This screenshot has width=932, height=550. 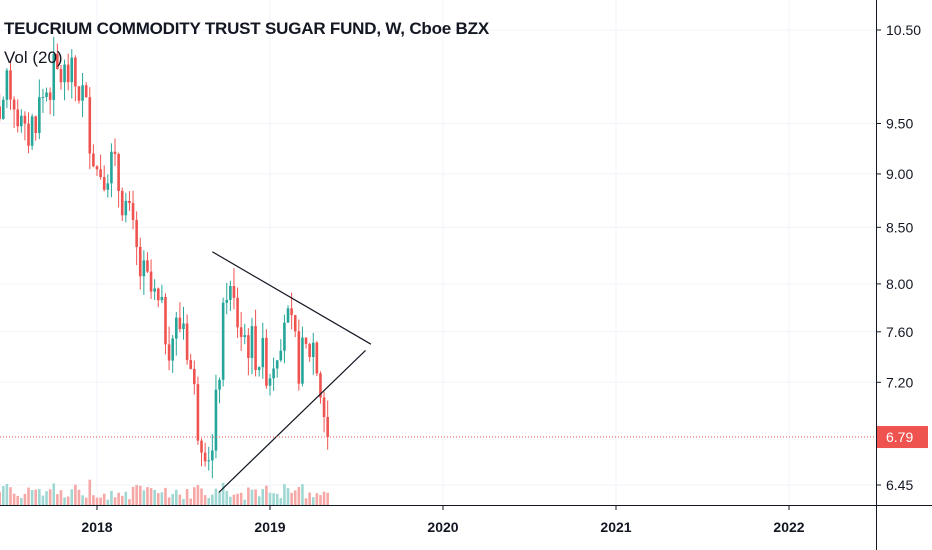 What do you see at coordinates (292, 298) in the screenshot?
I see `triangle-upper-line` at bounding box center [292, 298].